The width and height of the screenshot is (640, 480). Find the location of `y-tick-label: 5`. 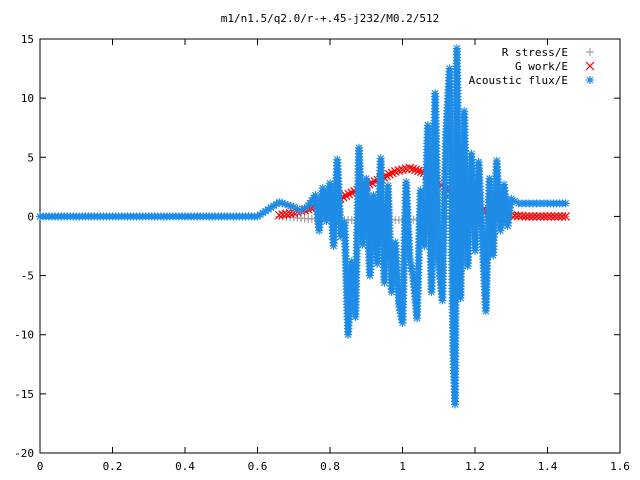

y-tick-label: 5 is located at coordinates (30, 157).